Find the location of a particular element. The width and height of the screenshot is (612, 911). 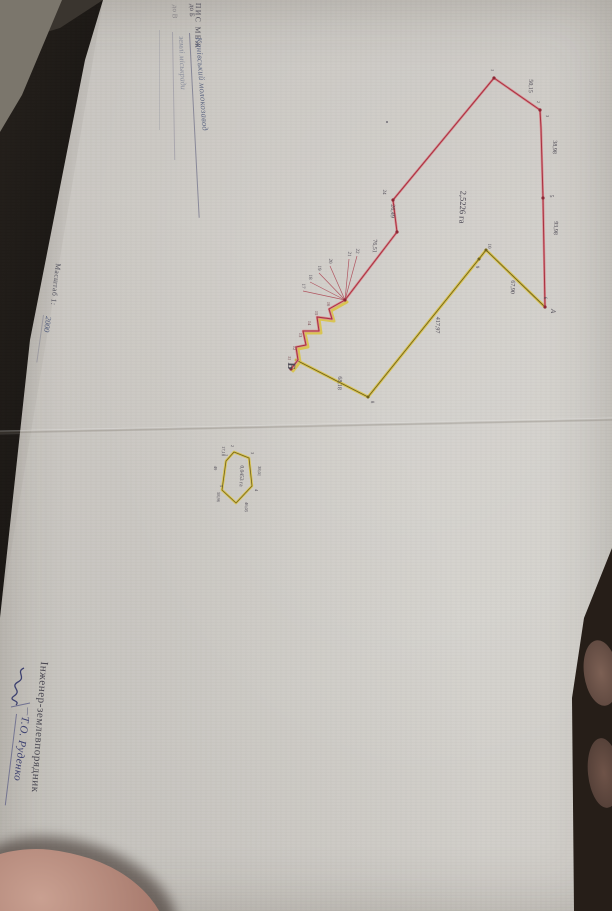

signature-underline is located at coordinates (20, 705).